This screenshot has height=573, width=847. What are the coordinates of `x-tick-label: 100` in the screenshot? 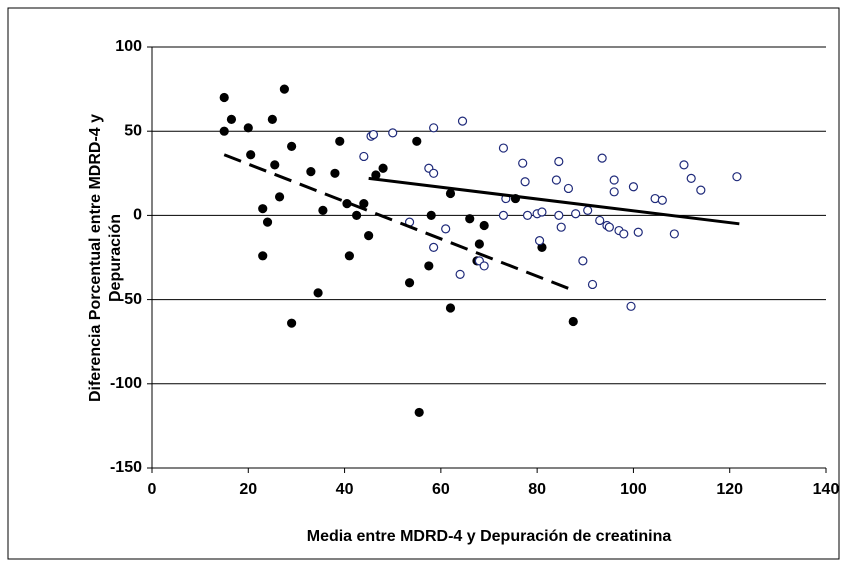 It's located at (633, 489).